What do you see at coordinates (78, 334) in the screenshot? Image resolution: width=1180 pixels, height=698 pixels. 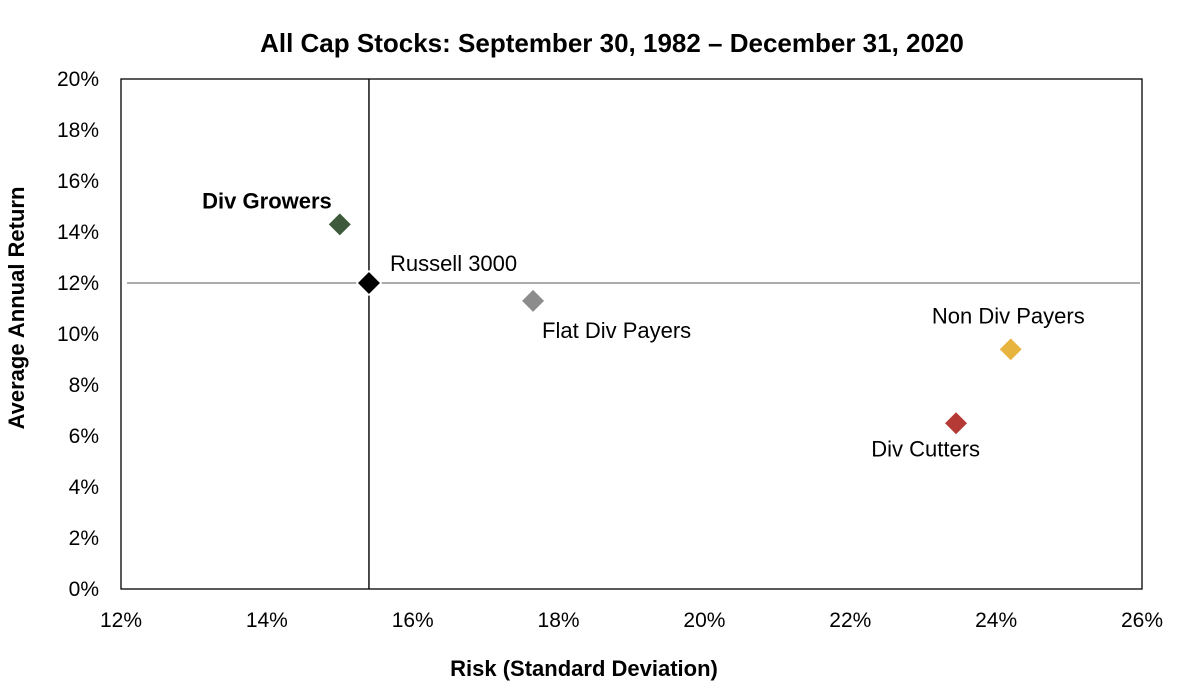 I see `y-tick-label: 10%` at bounding box center [78, 334].